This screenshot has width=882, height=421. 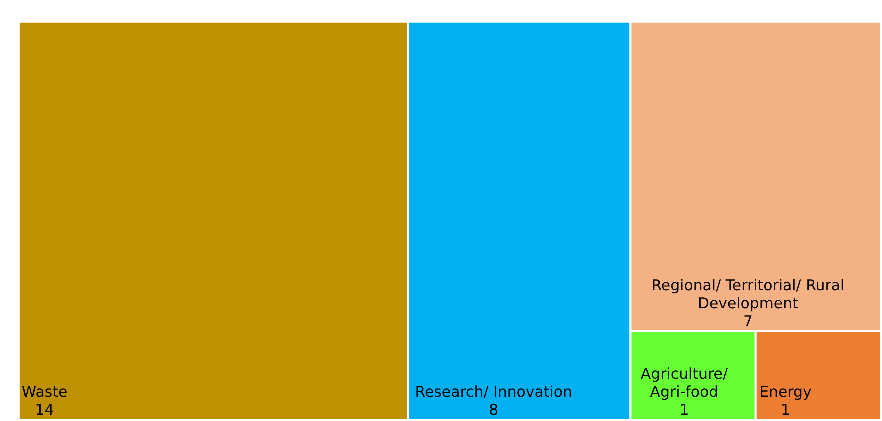 What do you see at coordinates (494, 410) in the screenshot?
I see `data-label: 8` at bounding box center [494, 410].